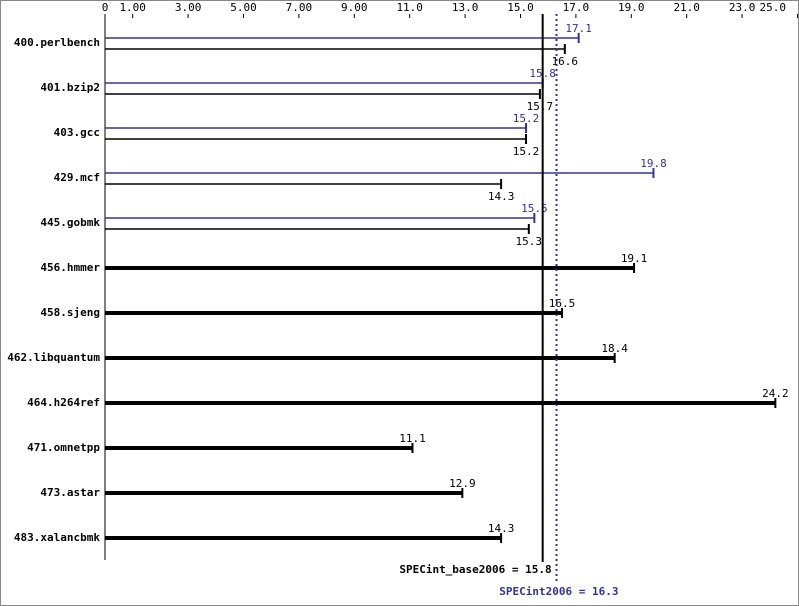  What do you see at coordinates (354, 7) in the screenshot?
I see `x-tick-label: 9.00` at bounding box center [354, 7].